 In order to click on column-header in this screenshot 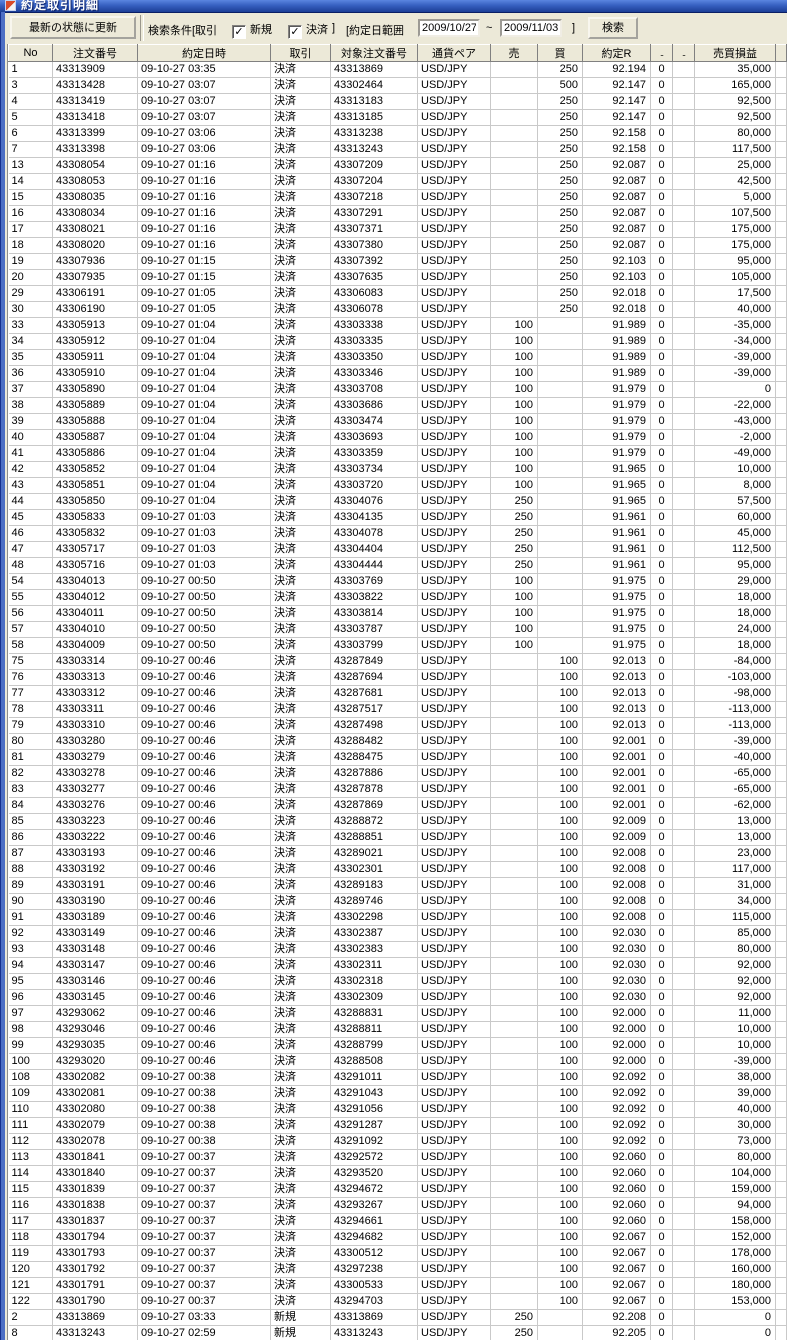, I will do `click(781, 53)`.